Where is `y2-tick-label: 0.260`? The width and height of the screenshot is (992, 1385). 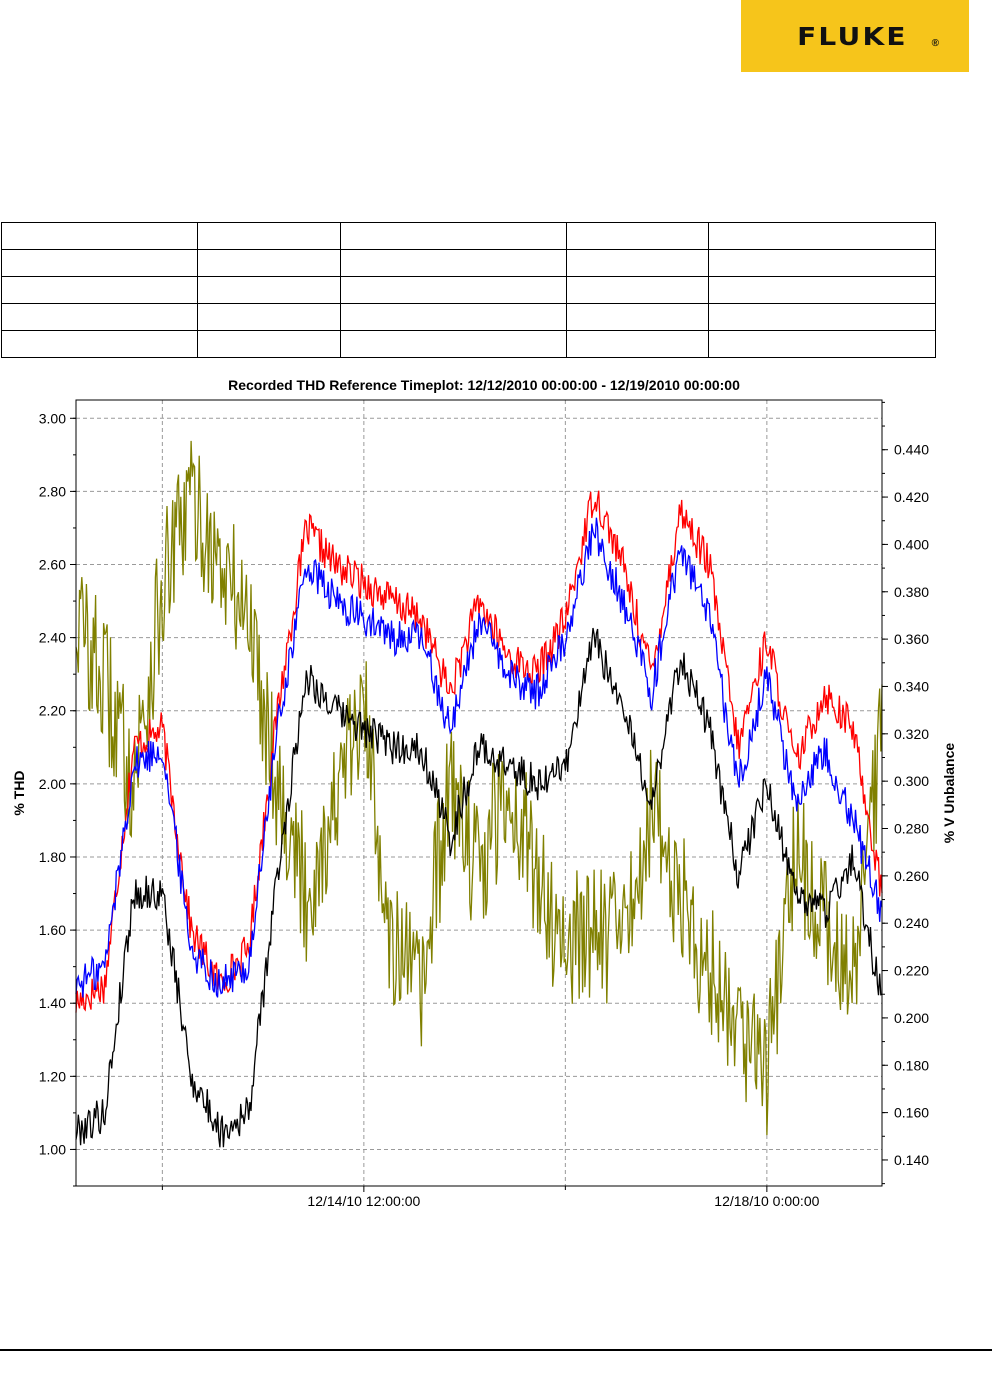
y2-tick-label: 0.260 is located at coordinates (911, 876).